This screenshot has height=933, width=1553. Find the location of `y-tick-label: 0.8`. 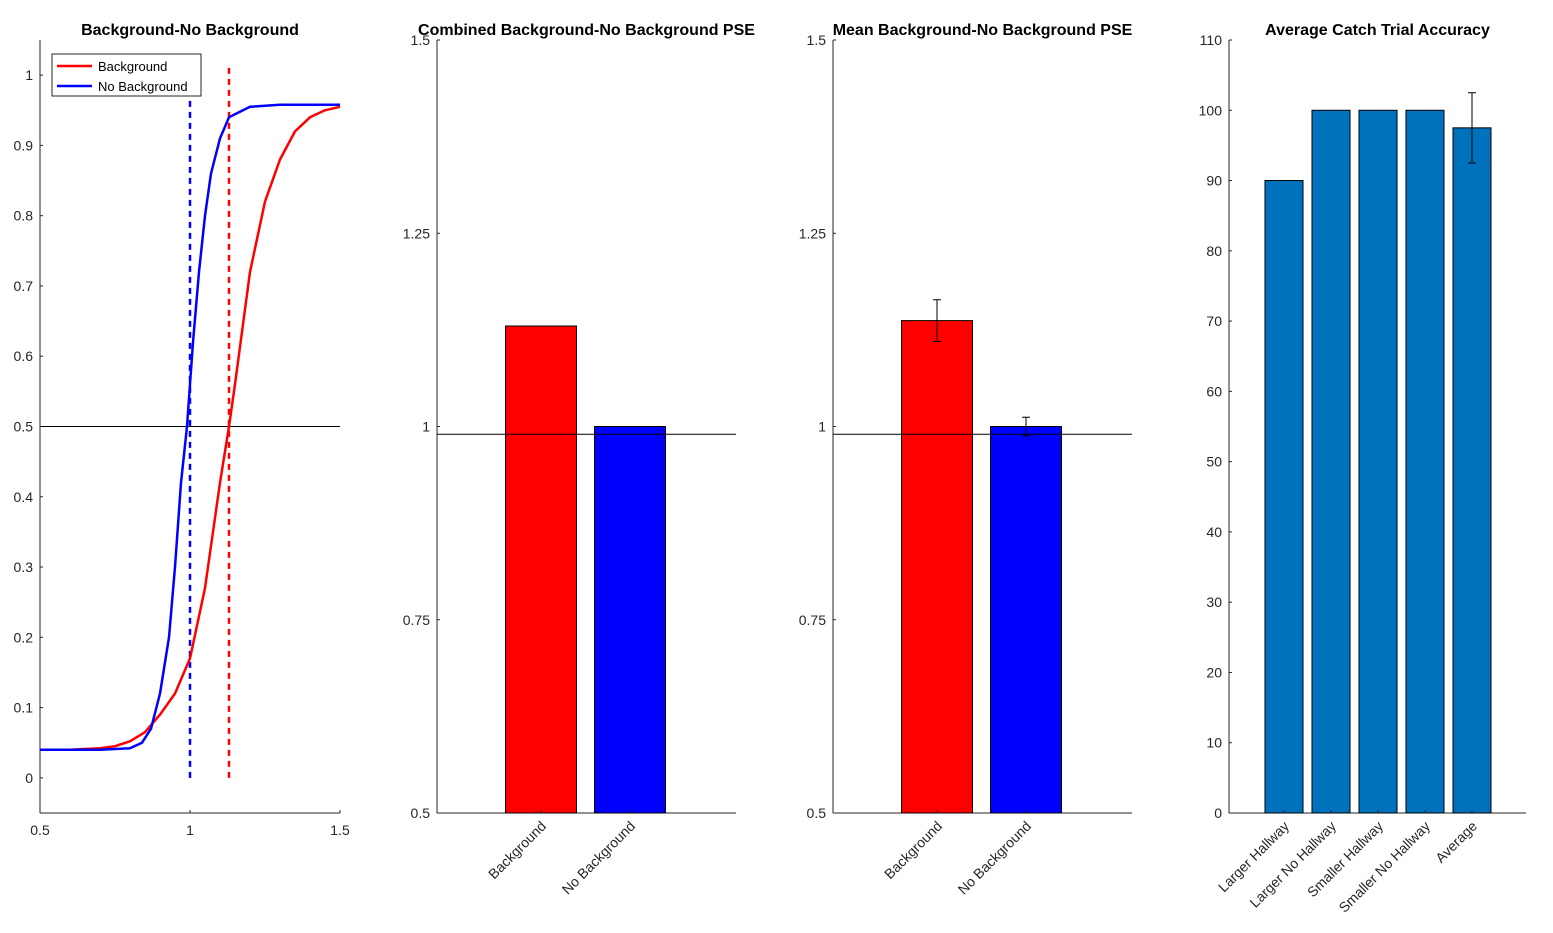

y-tick-label: 0.8 is located at coordinates (24, 216).